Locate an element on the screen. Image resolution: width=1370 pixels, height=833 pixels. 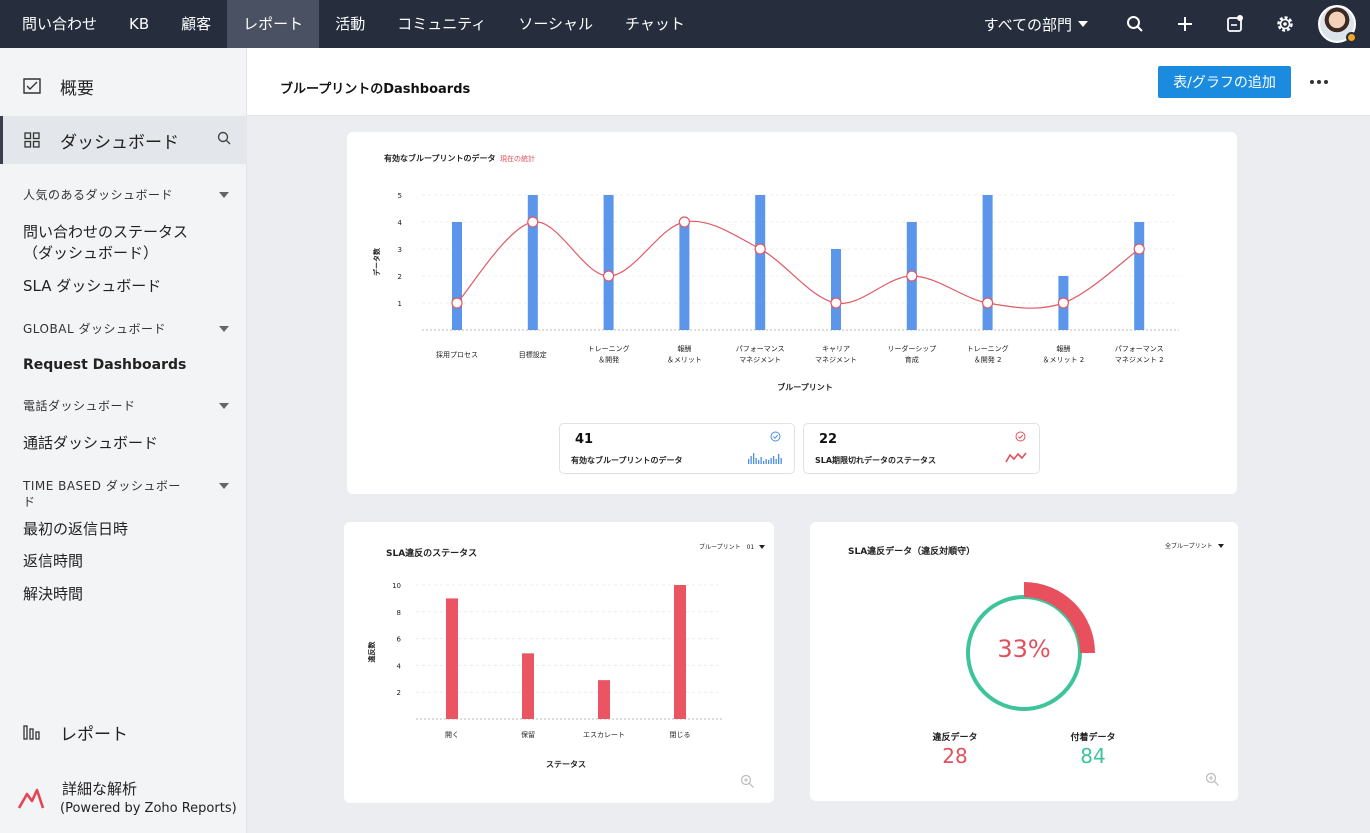
grid-icon is located at coordinates (32, 140).